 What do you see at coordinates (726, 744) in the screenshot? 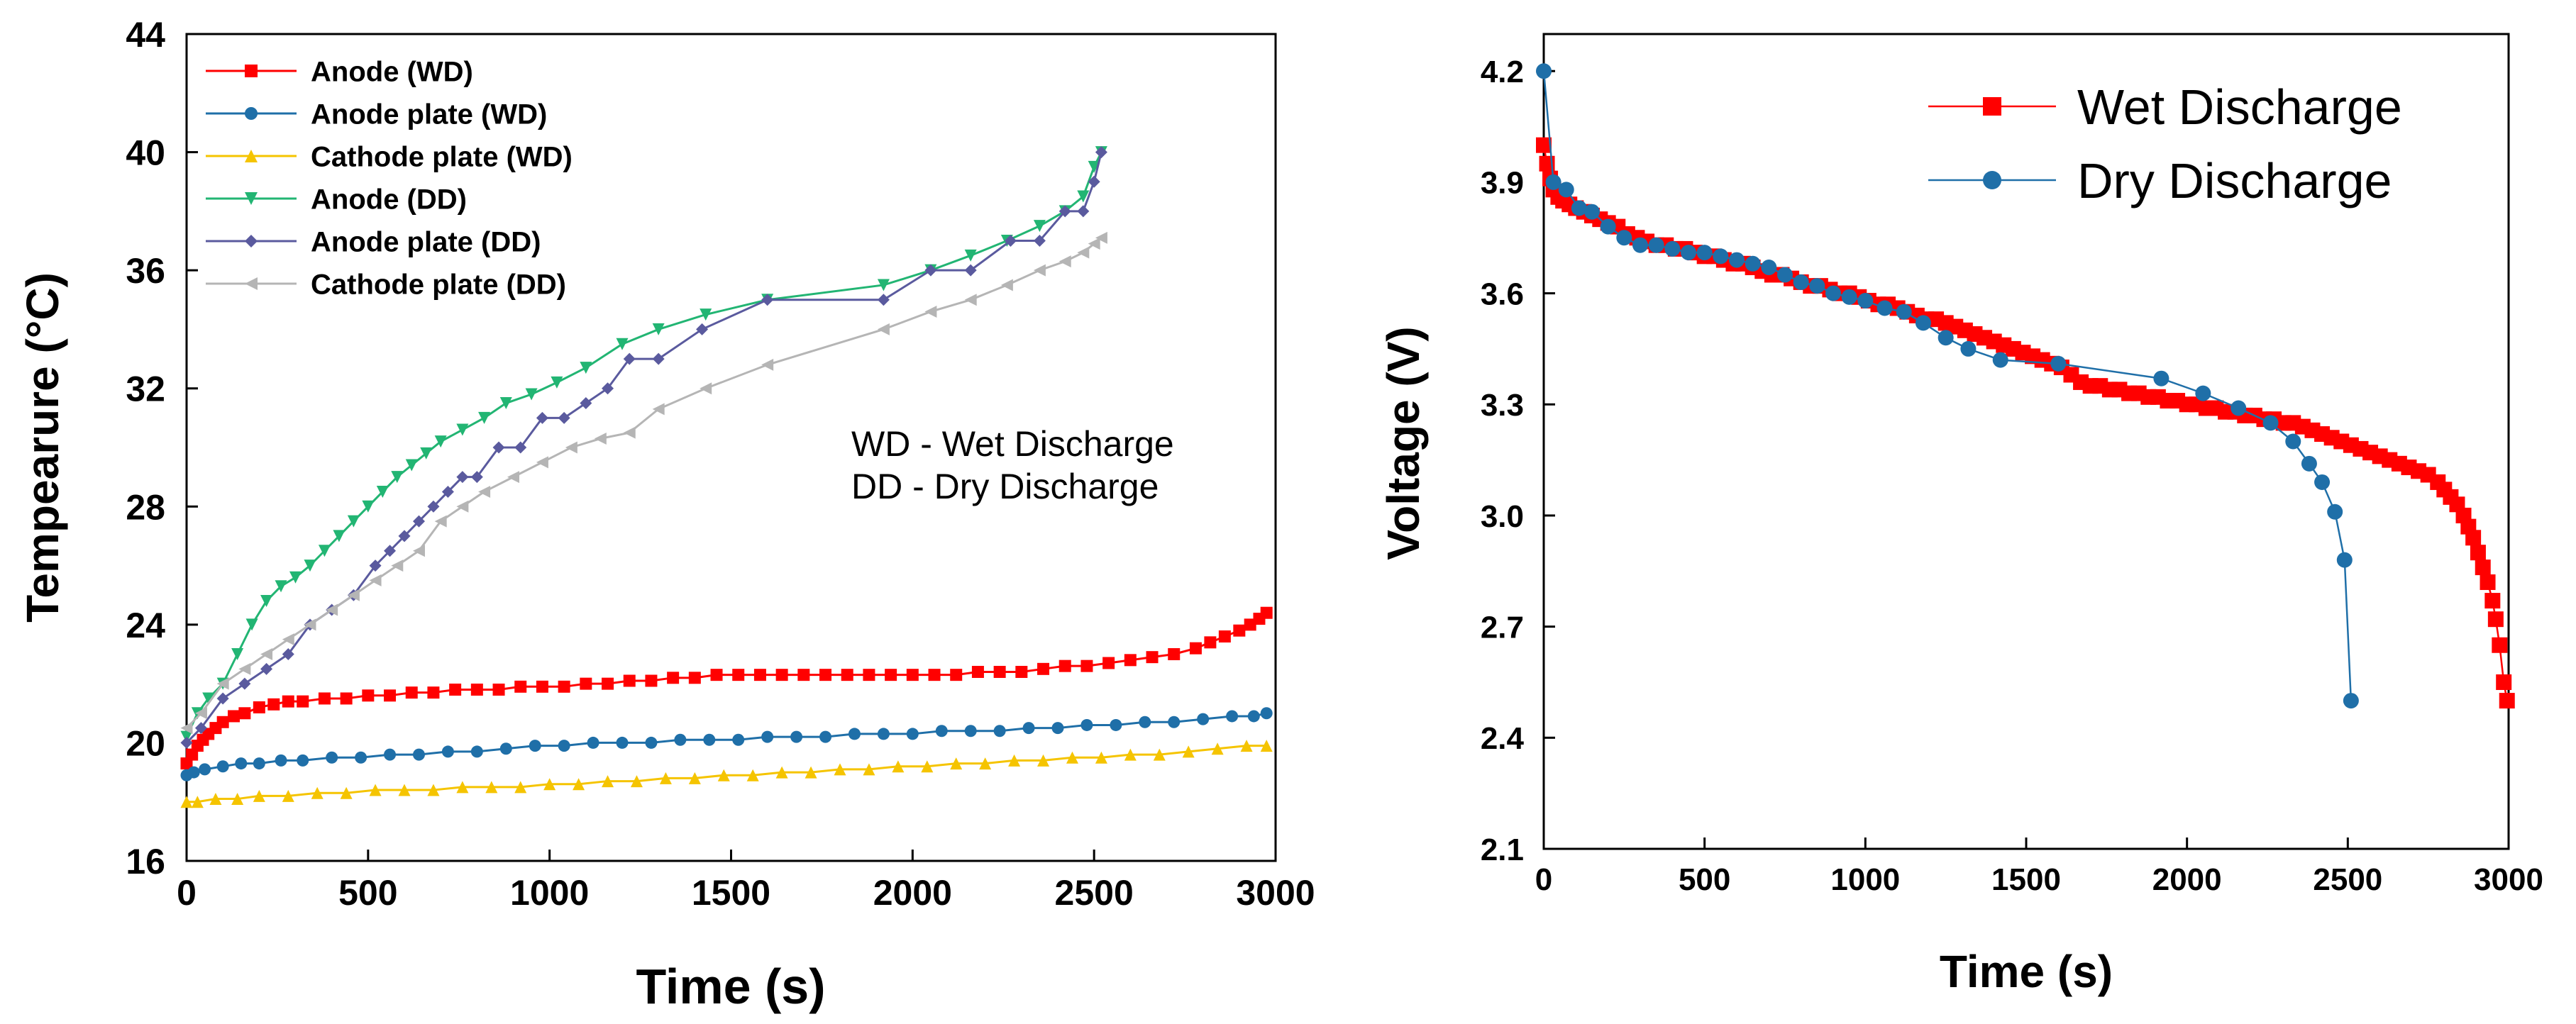
I see `series-anode-plate-wd` at bounding box center [726, 744].